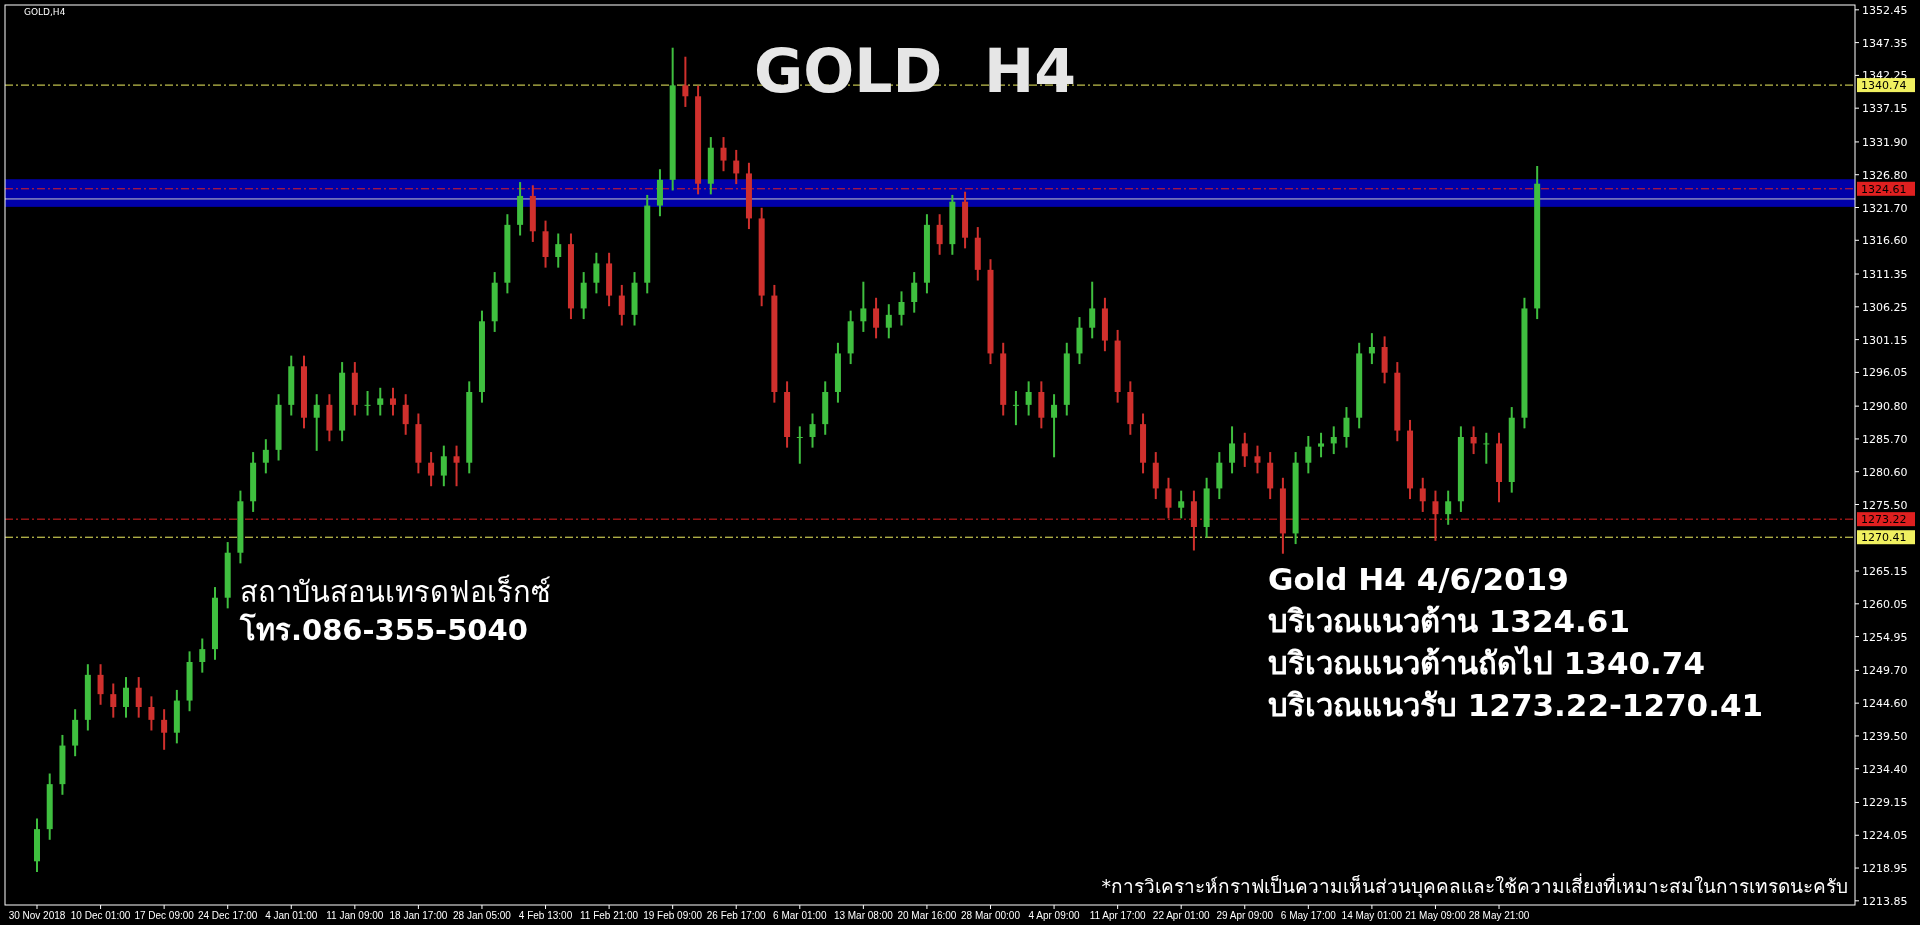 This screenshot has width=1920, height=925. Describe the element at coordinates (1449, 621) in the screenshot. I see `annotation: บริเวณแนวต้าน 1324.61` at that location.